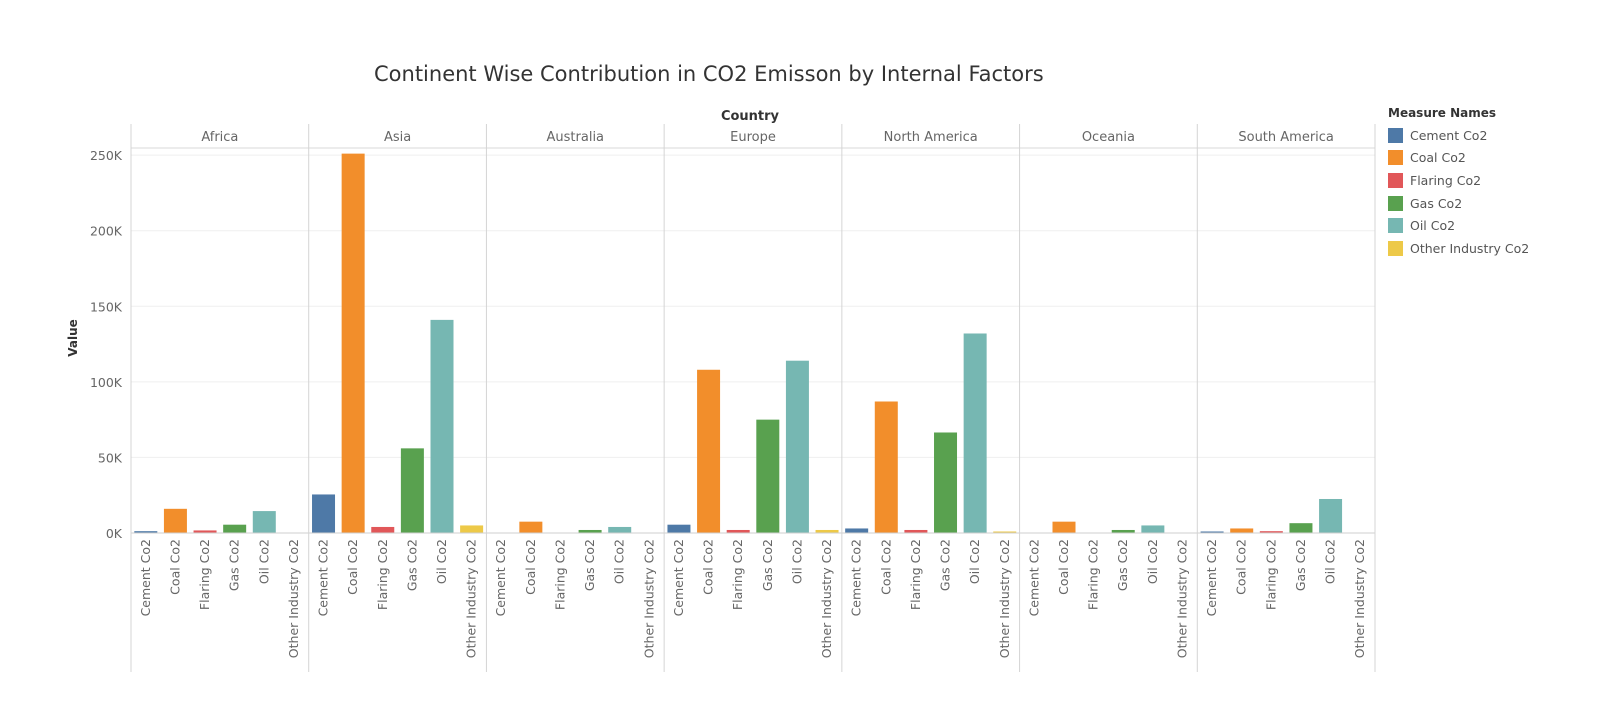 The width and height of the screenshot is (1600, 724). What do you see at coordinates (1433, 226) in the screenshot?
I see `legend-label: Oil Co2` at bounding box center [1433, 226].